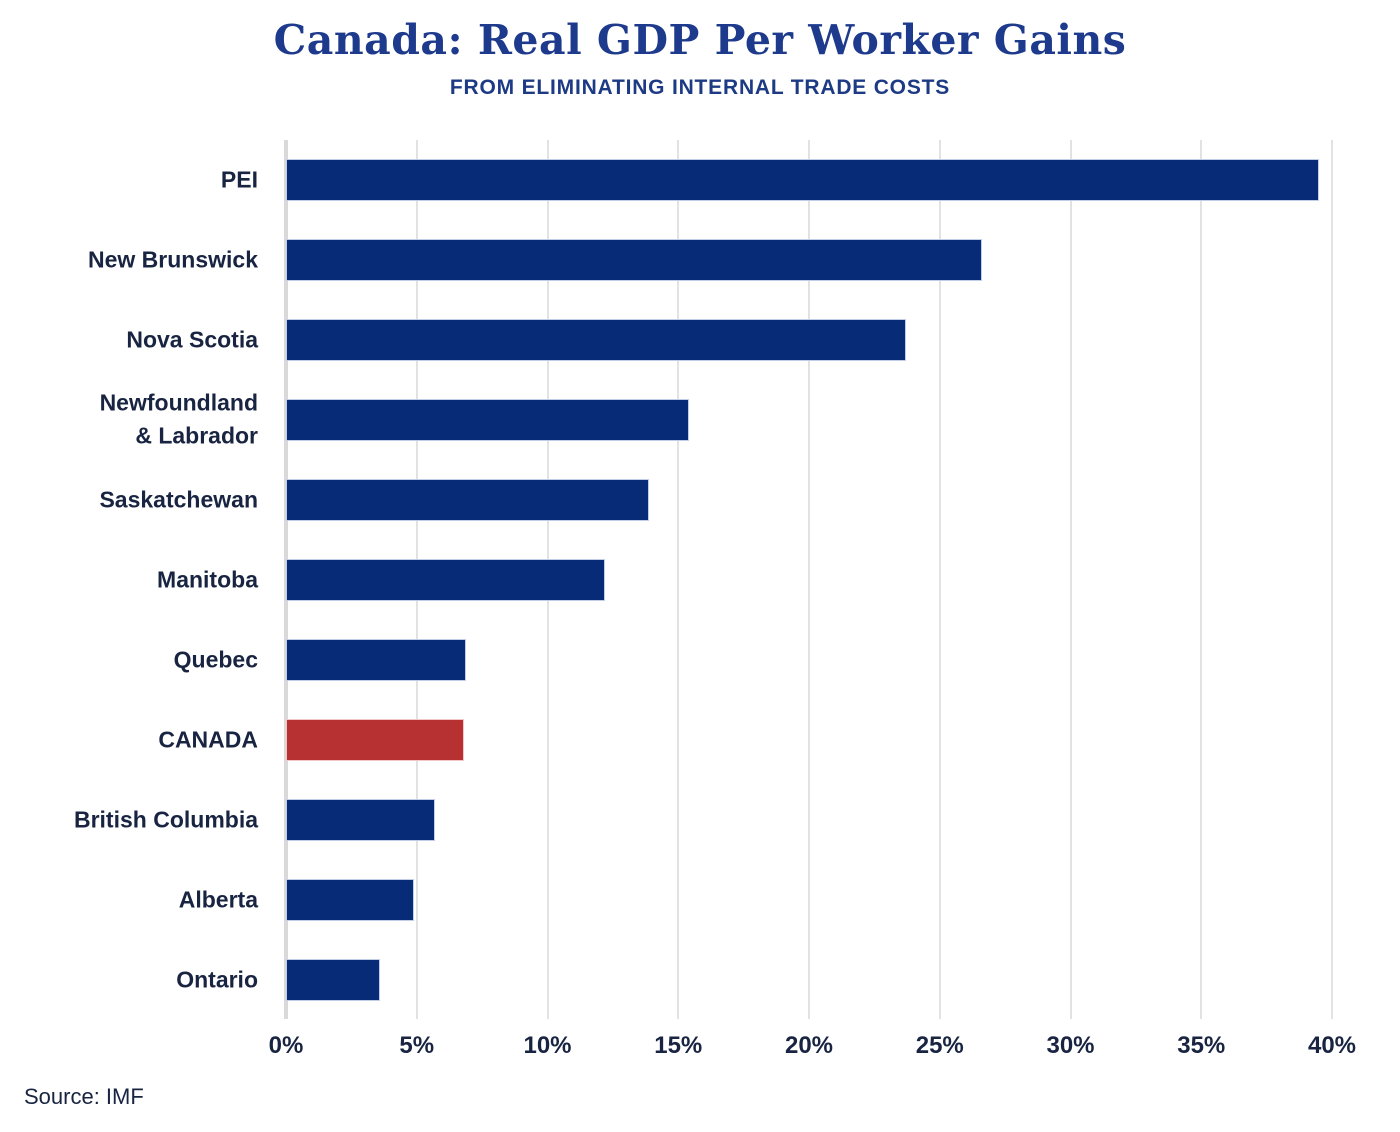  Describe the element at coordinates (217, 979) in the screenshot. I see `category-label: Ontario` at that location.